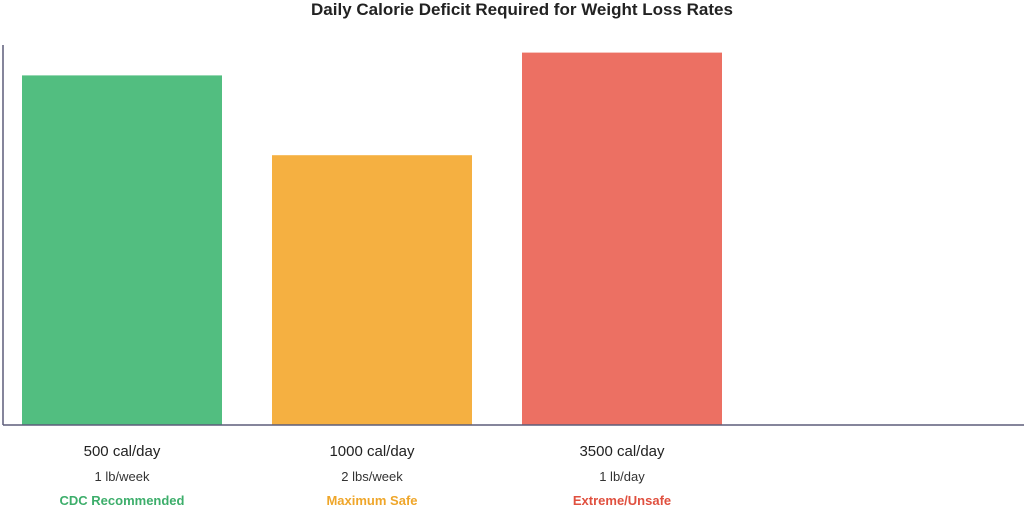 The width and height of the screenshot is (1024, 506). What do you see at coordinates (372, 476) in the screenshot?
I see `rate-label: 2 lbs/week` at bounding box center [372, 476].